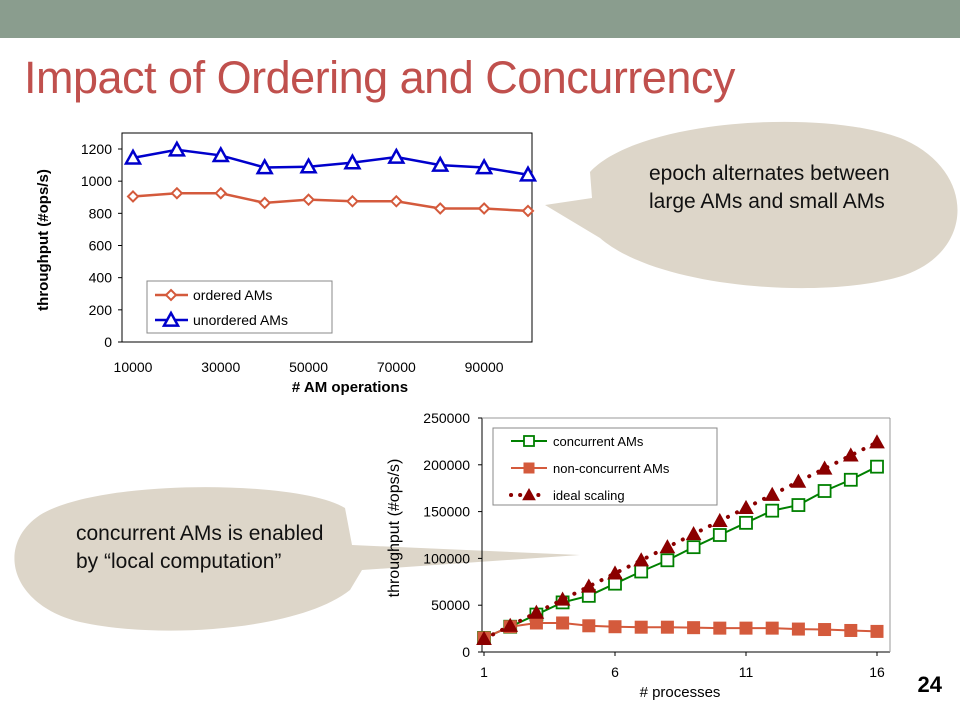 The width and height of the screenshot is (960, 720). Describe the element at coordinates (589, 495) in the screenshot. I see `chart2-legend-label: ideal scaling` at that location.